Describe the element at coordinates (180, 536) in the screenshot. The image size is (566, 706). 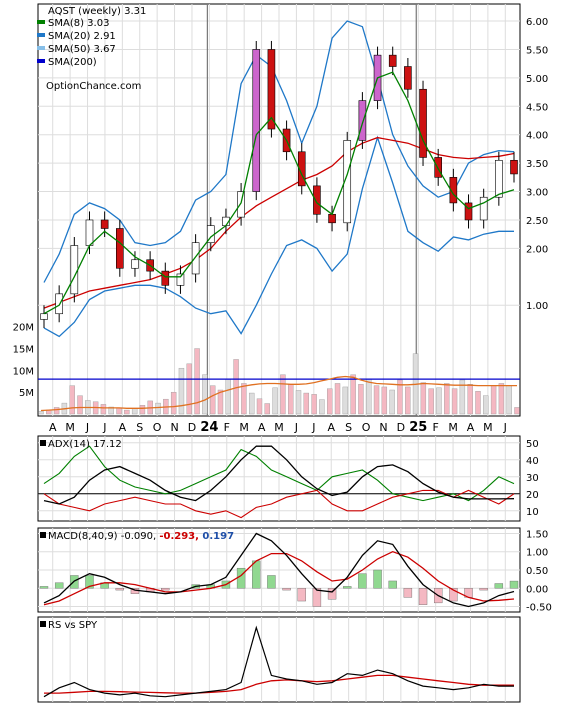
I see `macd-signal-value: -0.293,` at that location.